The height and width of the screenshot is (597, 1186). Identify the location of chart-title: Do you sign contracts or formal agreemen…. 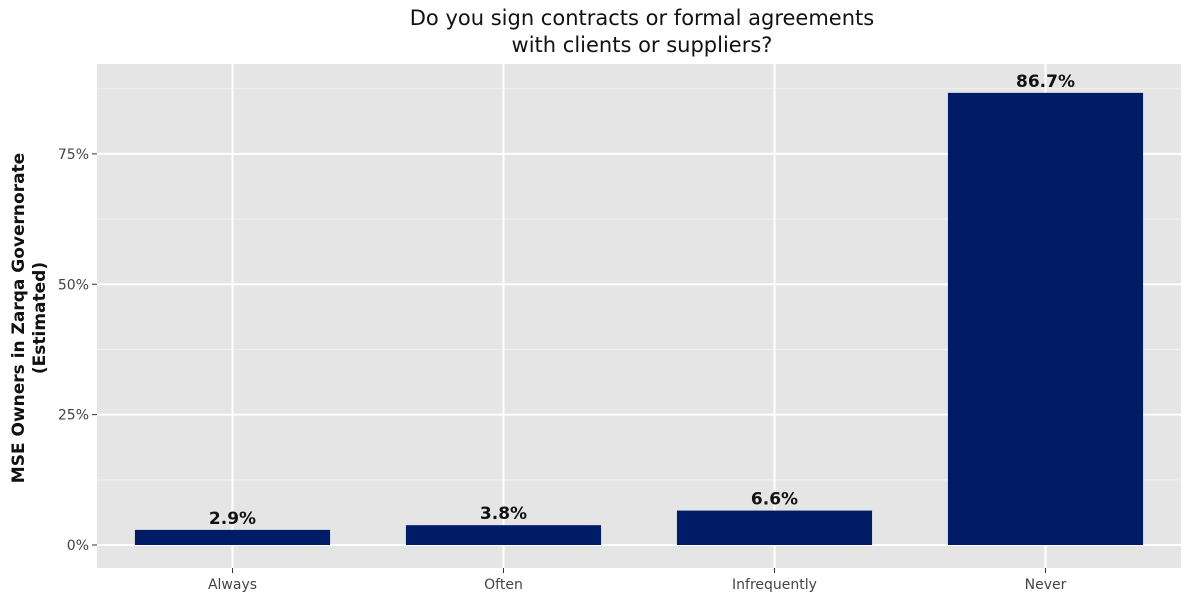
(642, 31).